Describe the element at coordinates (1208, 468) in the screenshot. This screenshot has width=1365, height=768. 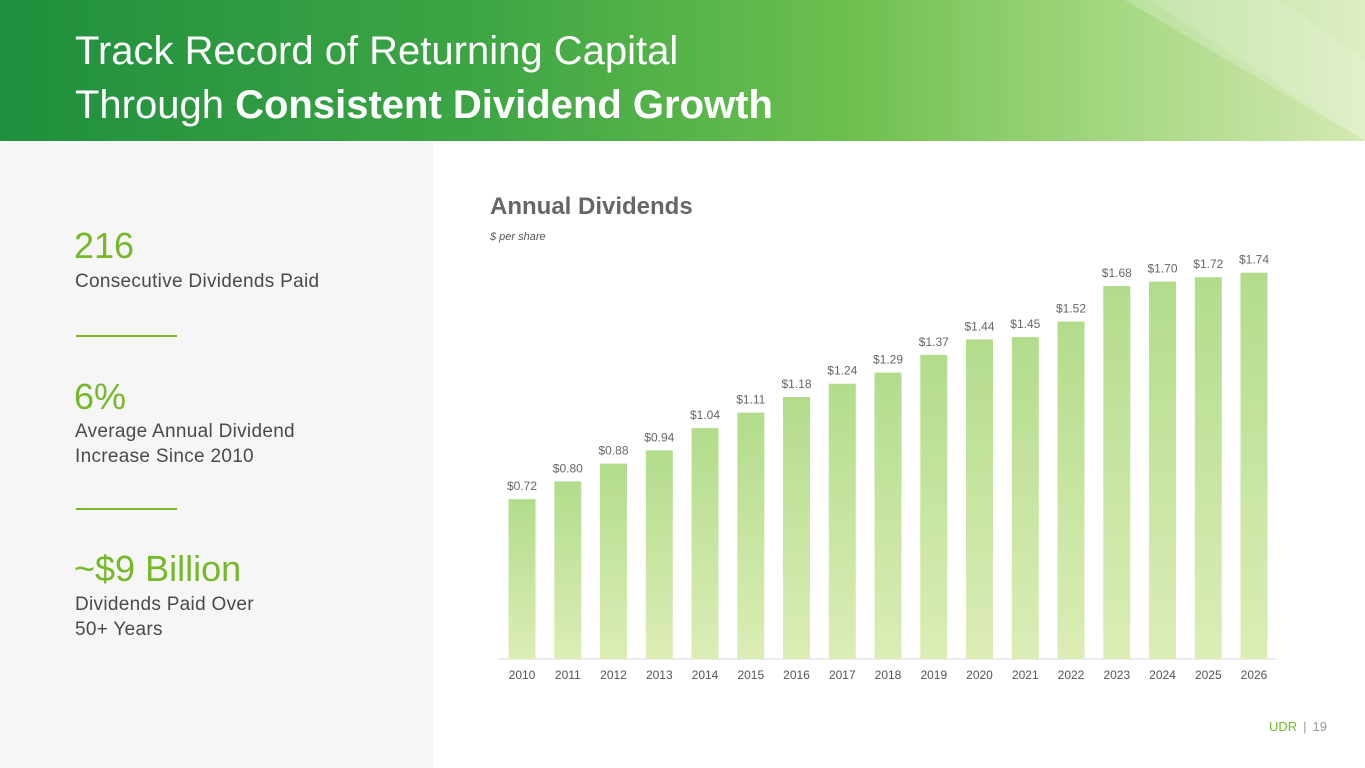
I see `bar-2025` at that location.